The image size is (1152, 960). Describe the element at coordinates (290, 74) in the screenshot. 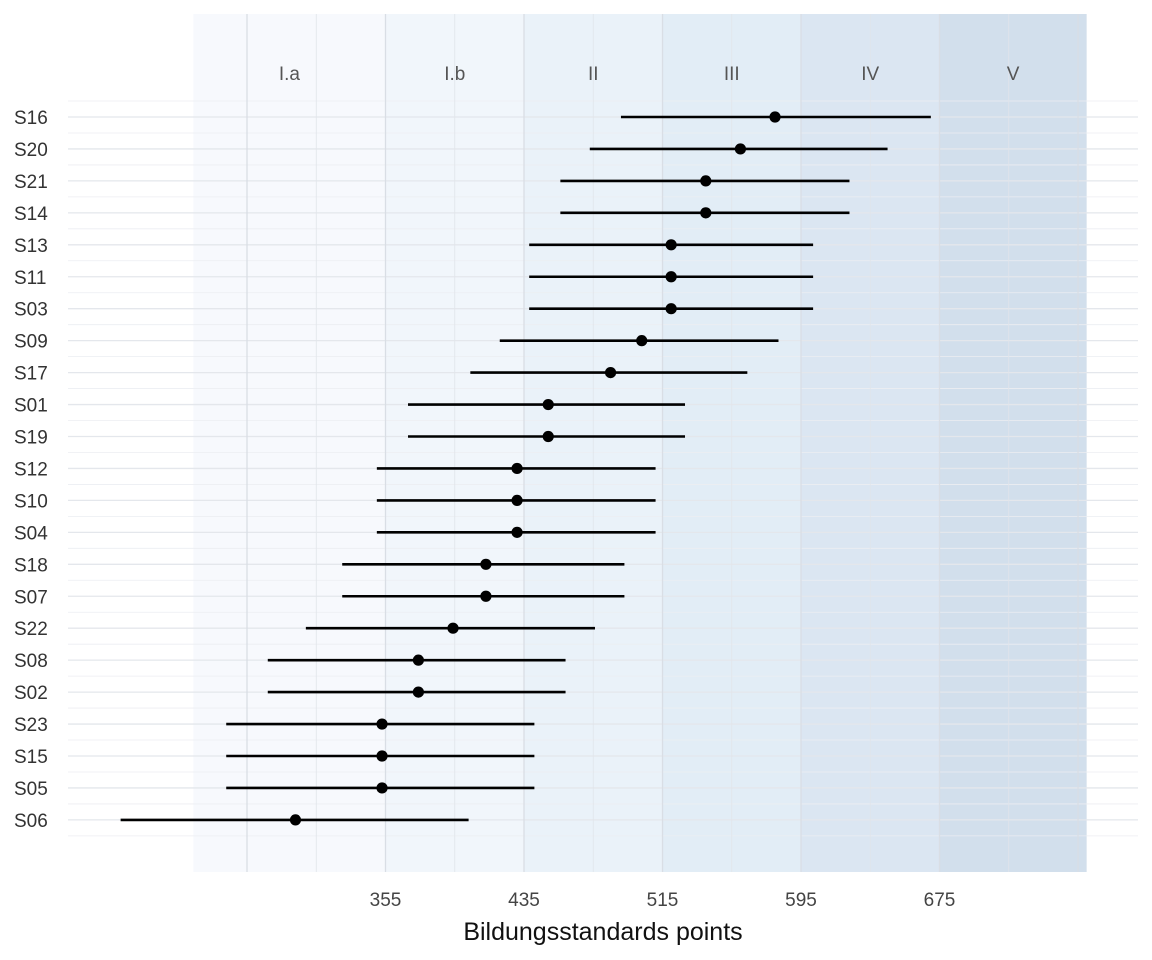

I see `band-label-0: I.a` at that location.